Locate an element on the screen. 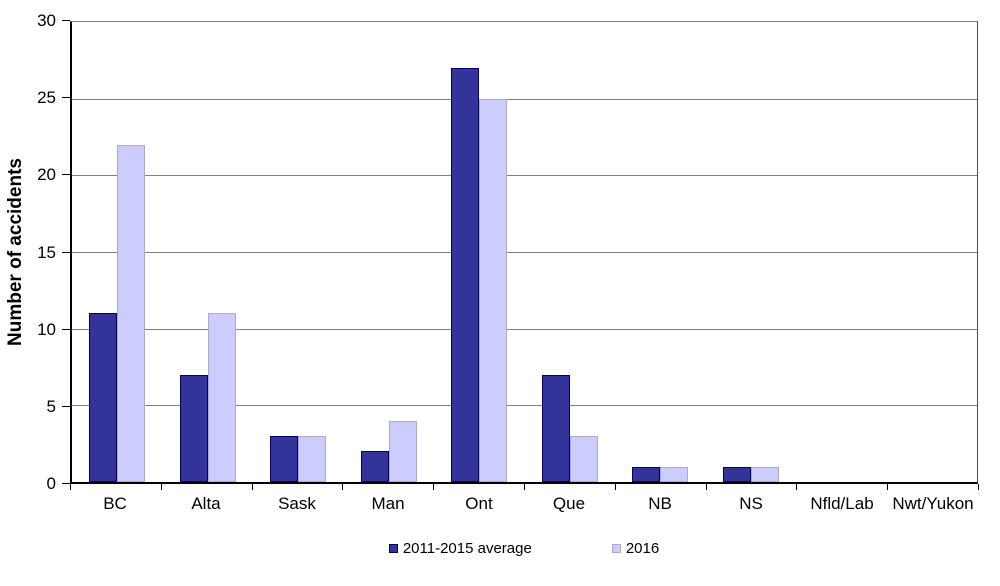 The width and height of the screenshot is (1000, 586). y-tick-label-20: 20 is located at coordinates (46, 174).